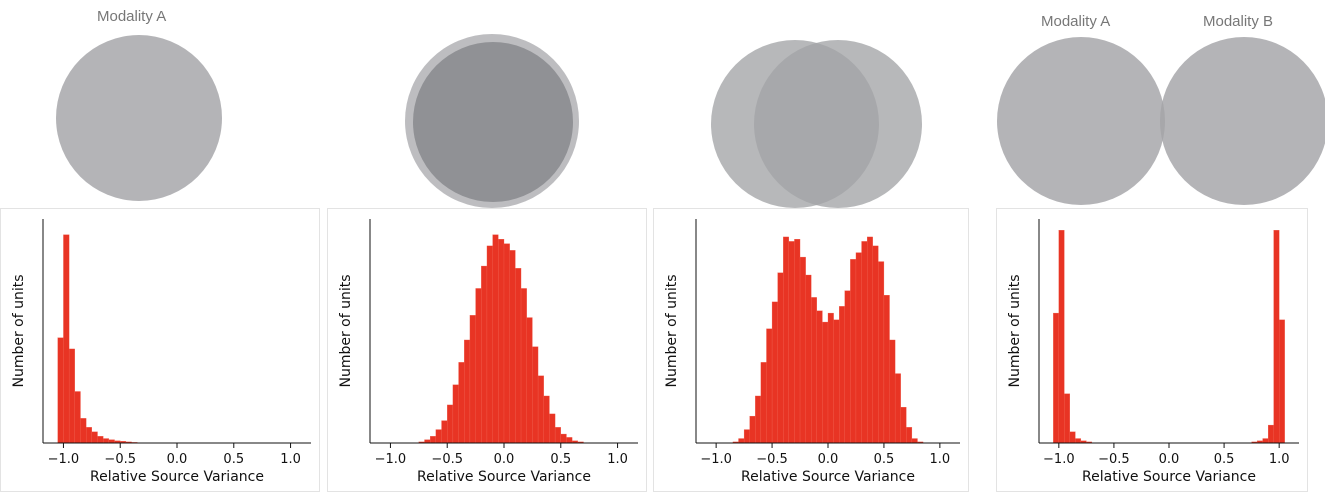  What do you see at coordinates (132, 16) in the screenshot?
I see `modality-a-label: Modality A` at bounding box center [132, 16].